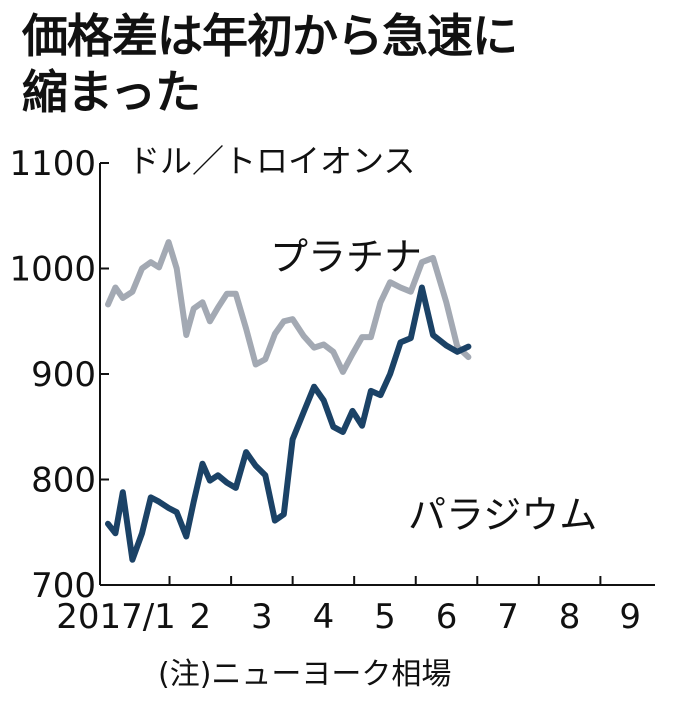 The image size is (680, 710). I want to click on x-tick-label: 4, so click(324, 617).